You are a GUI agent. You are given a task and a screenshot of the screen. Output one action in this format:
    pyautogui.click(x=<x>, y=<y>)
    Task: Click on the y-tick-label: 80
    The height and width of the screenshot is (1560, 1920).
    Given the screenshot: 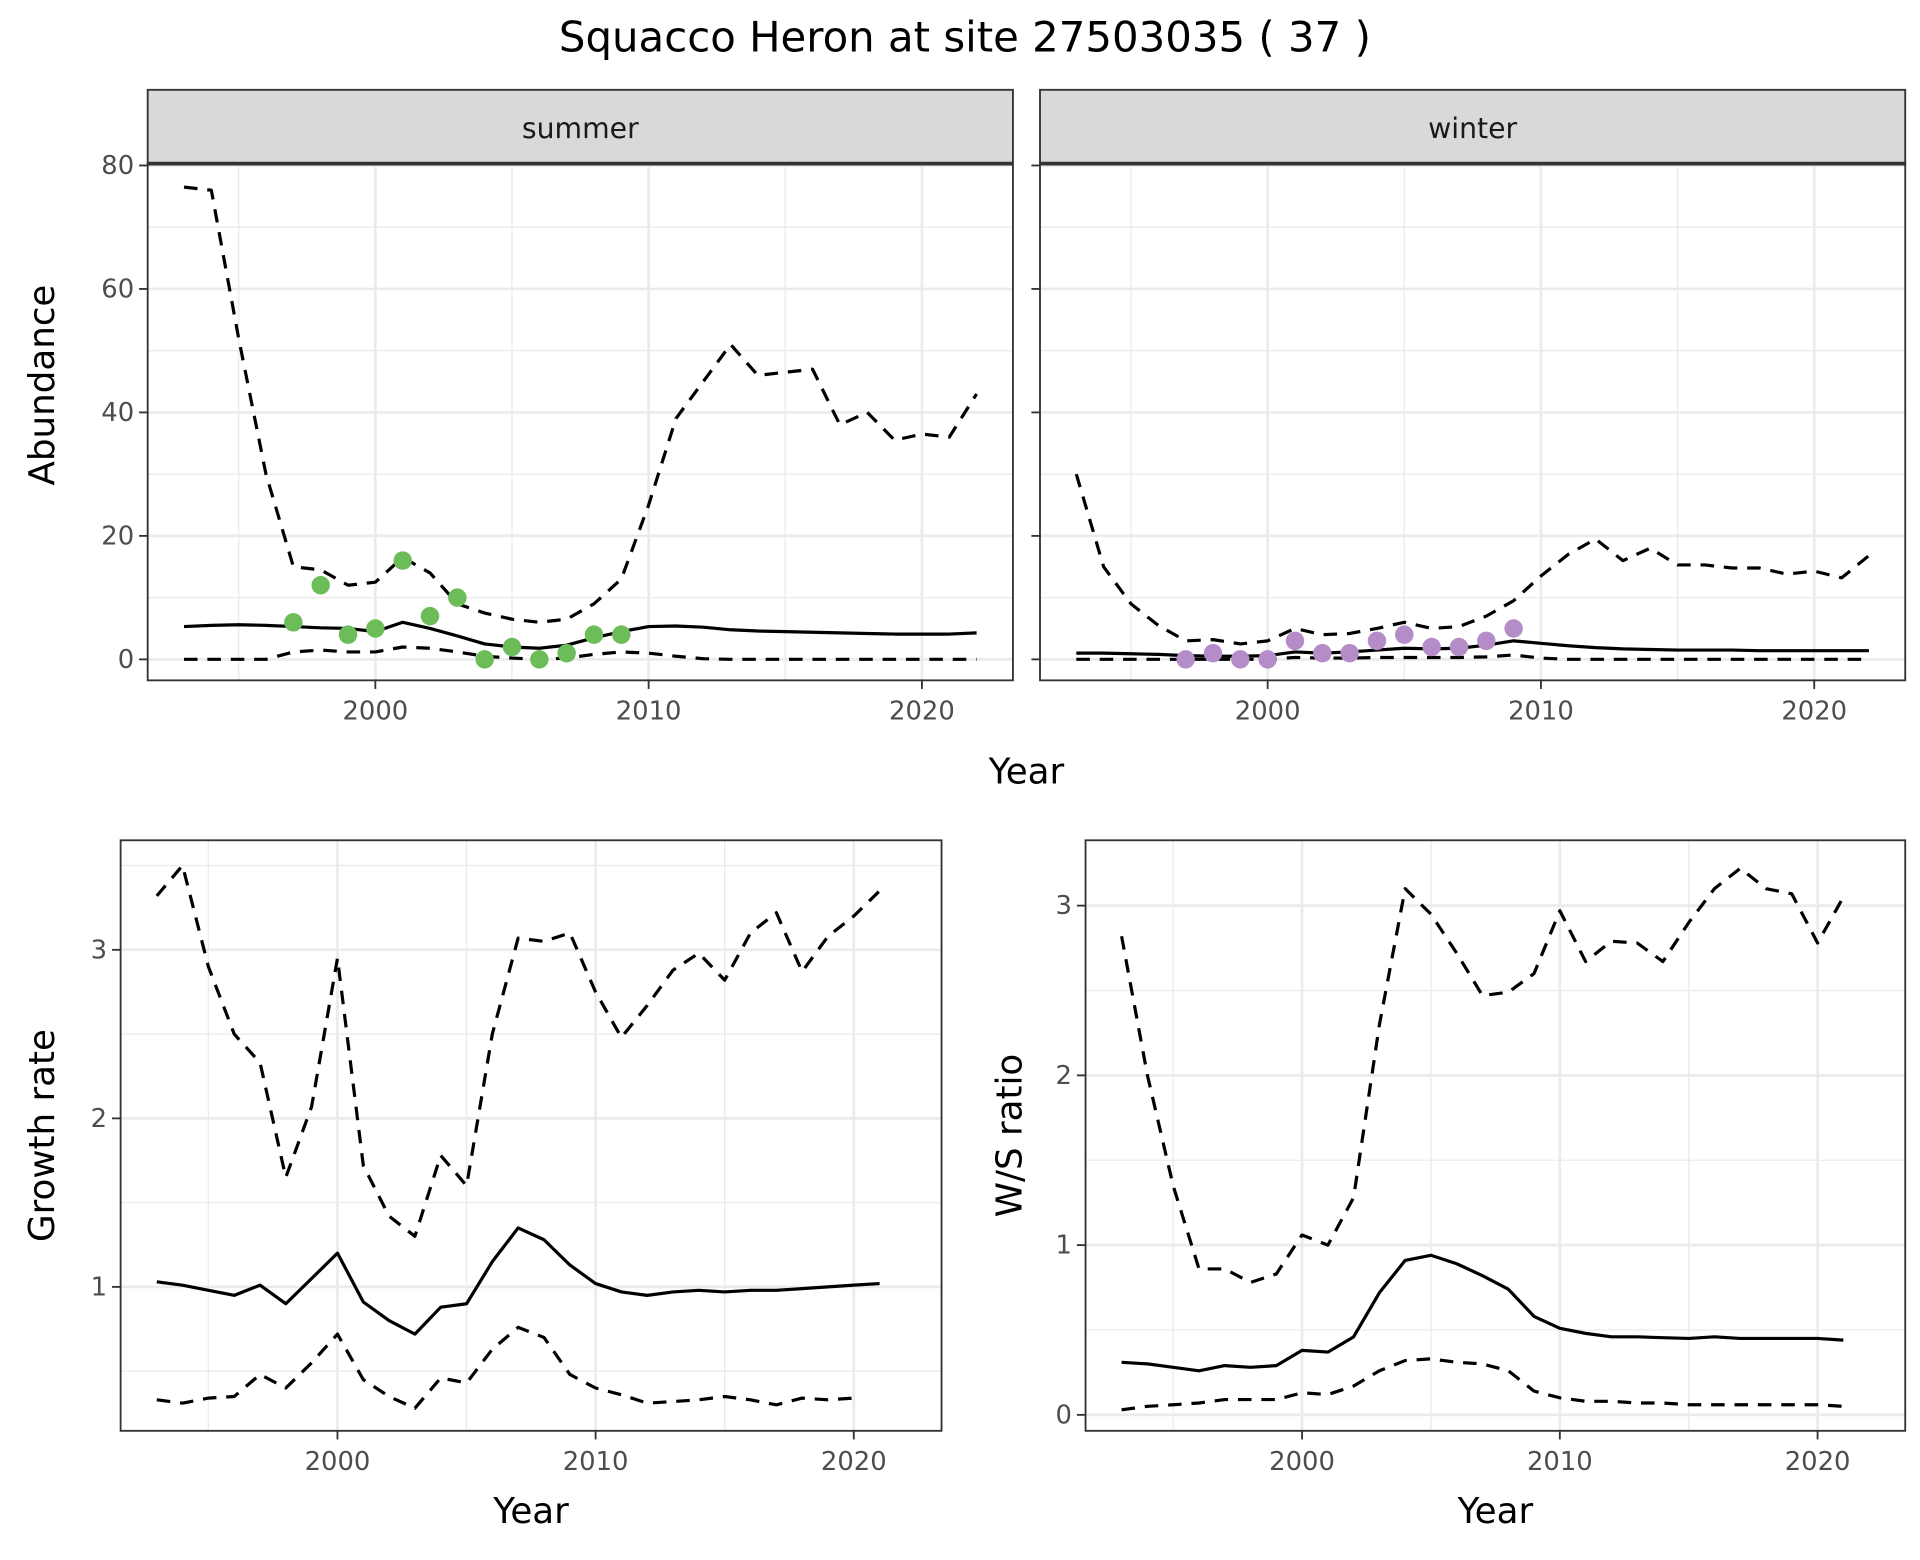 What is the action you would take?
    pyautogui.click(x=117, y=166)
    